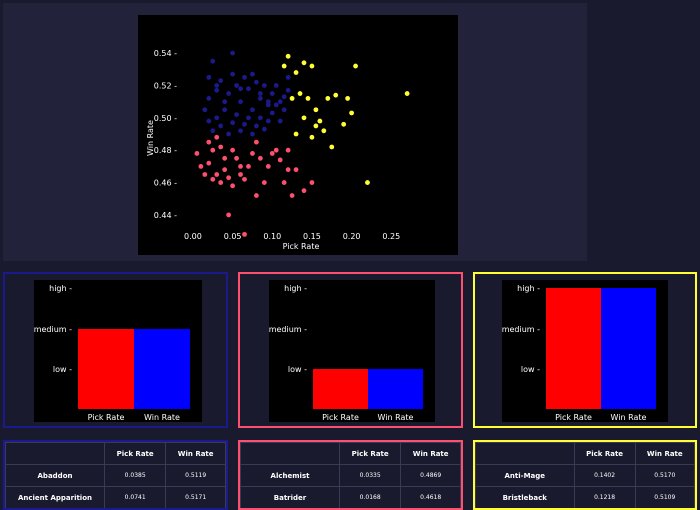 The width and height of the screenshot is (700, 510). What do you see at coordinates (350, 497) in the screenshot?
I see `table-row: Batrider 0.0168 0.4618` at bounding box center [350, 497].